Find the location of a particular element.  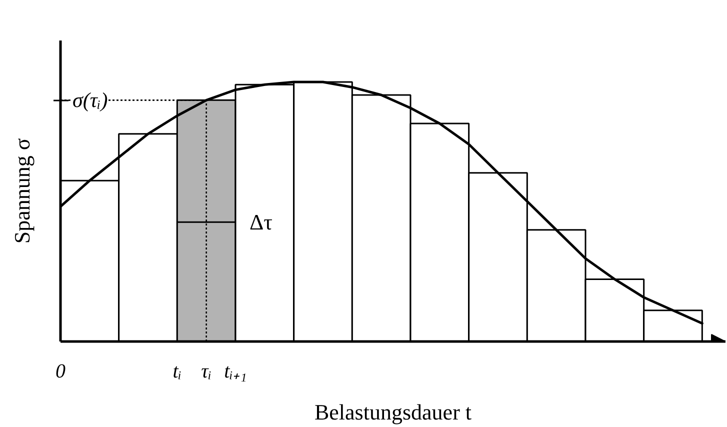

y-axis-title: Spannung σ is located at coordinates (22, 191).